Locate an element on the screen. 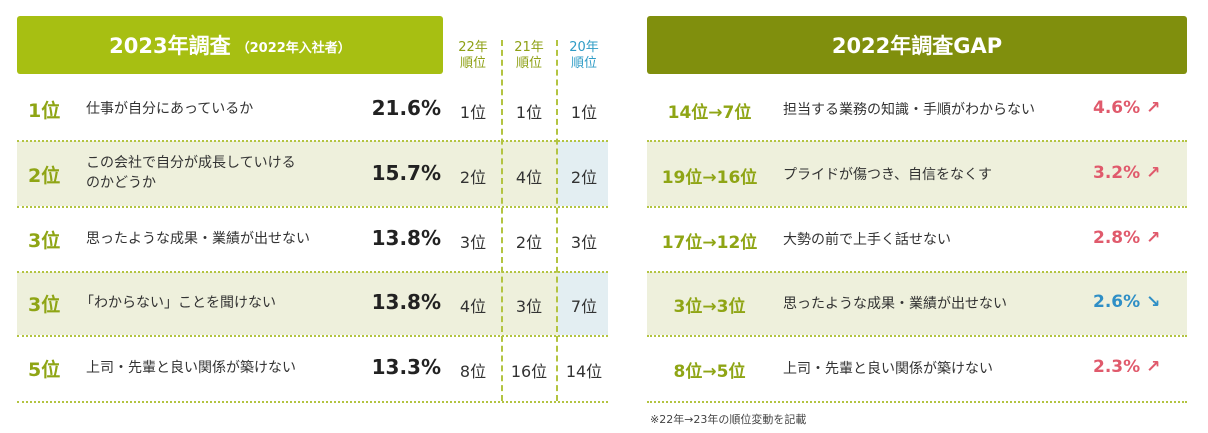 The image size is (1208, 433). worry-label: 仕事が自分にあっているか is located at coordinates (170, 109).